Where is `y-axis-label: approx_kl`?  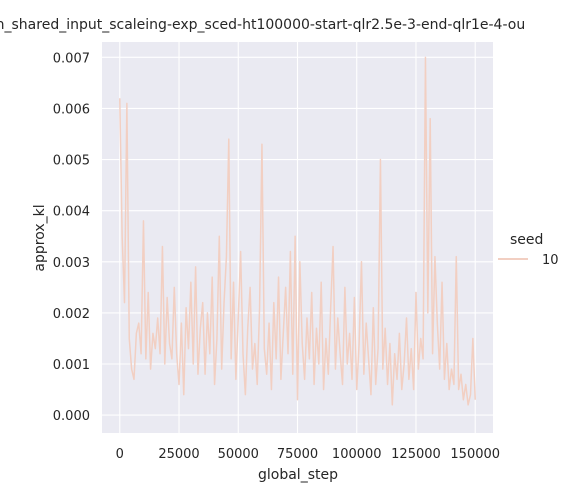
y-axis-label: approx_kl is located at coordinates (40, 237).